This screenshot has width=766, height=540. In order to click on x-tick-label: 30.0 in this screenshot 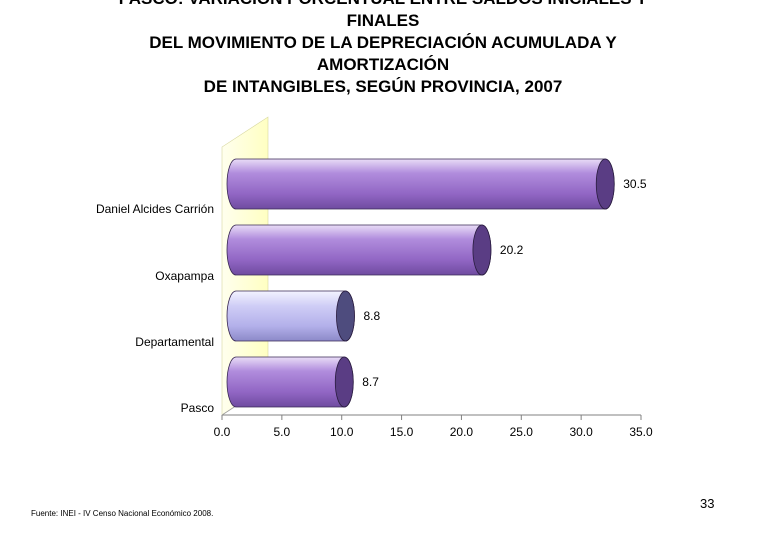, I will do `click(581, 432)`.